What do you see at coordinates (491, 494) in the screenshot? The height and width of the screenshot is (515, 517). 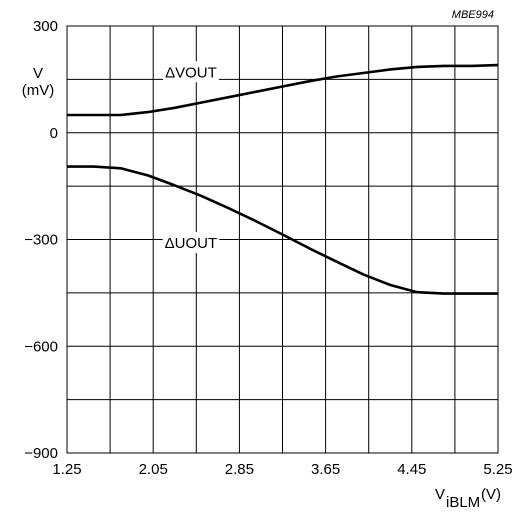 I see `x-axis-unit: (V)` at bounding box center [491, 494].